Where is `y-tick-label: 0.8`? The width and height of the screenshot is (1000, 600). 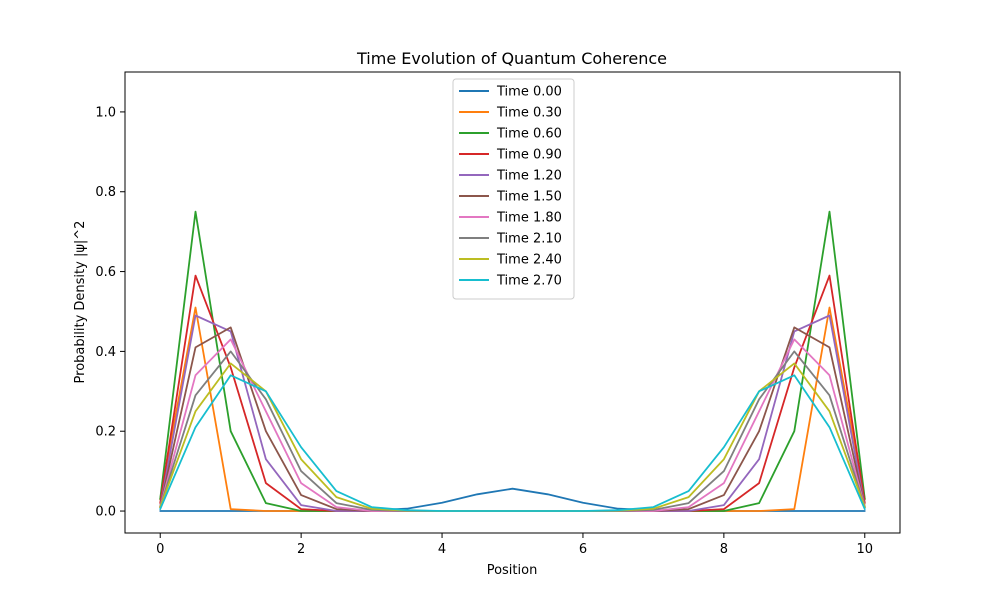
y-tick-label: 0.8 is located at coordinates (105, 192).